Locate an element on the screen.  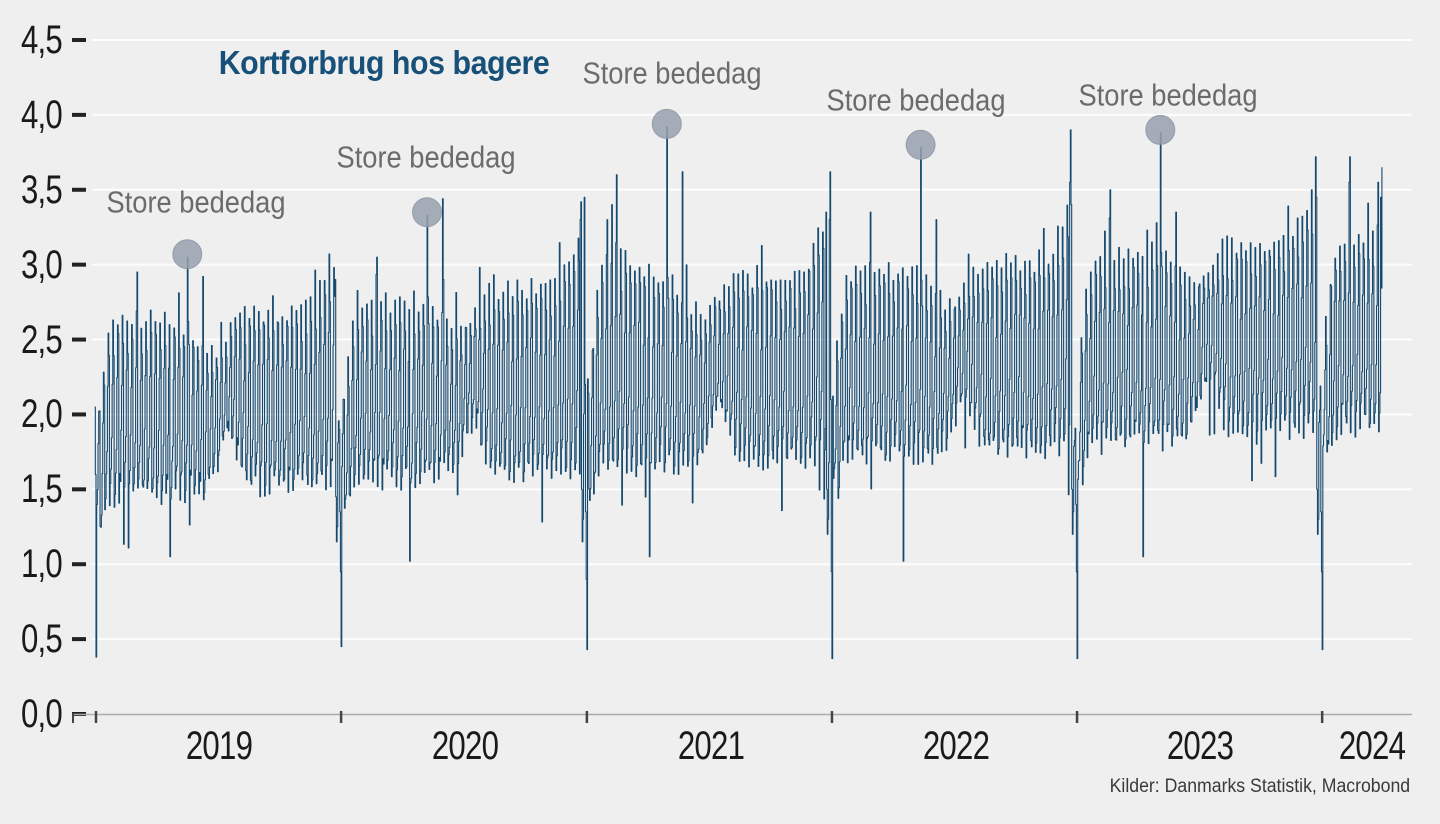
annotation-store-bededag-4: Store bededag is located at coordinates (916, 100).